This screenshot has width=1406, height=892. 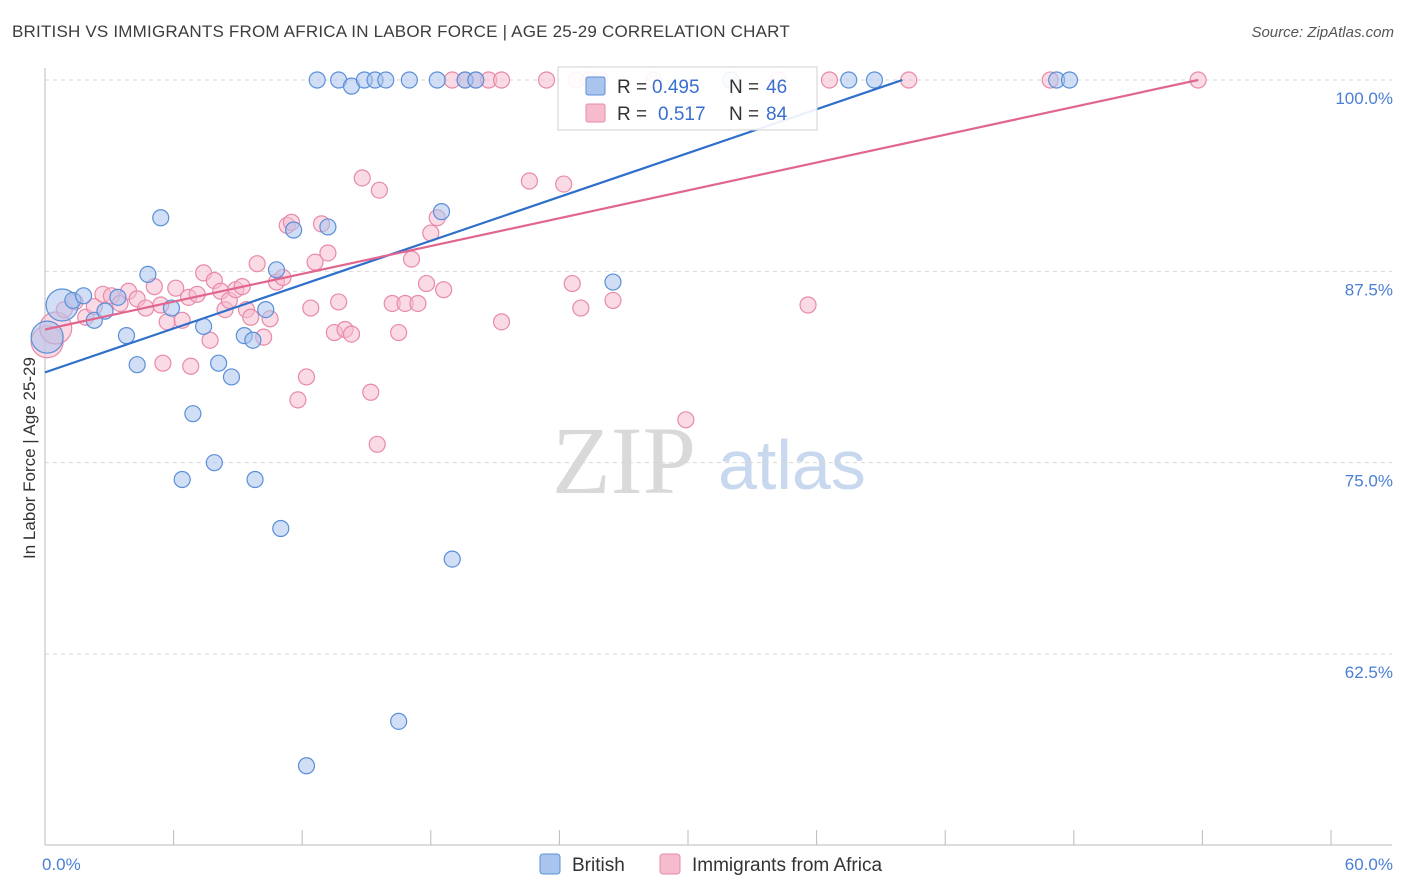 I want to click on legend-swatch-africa, so click(x=595, y=113).